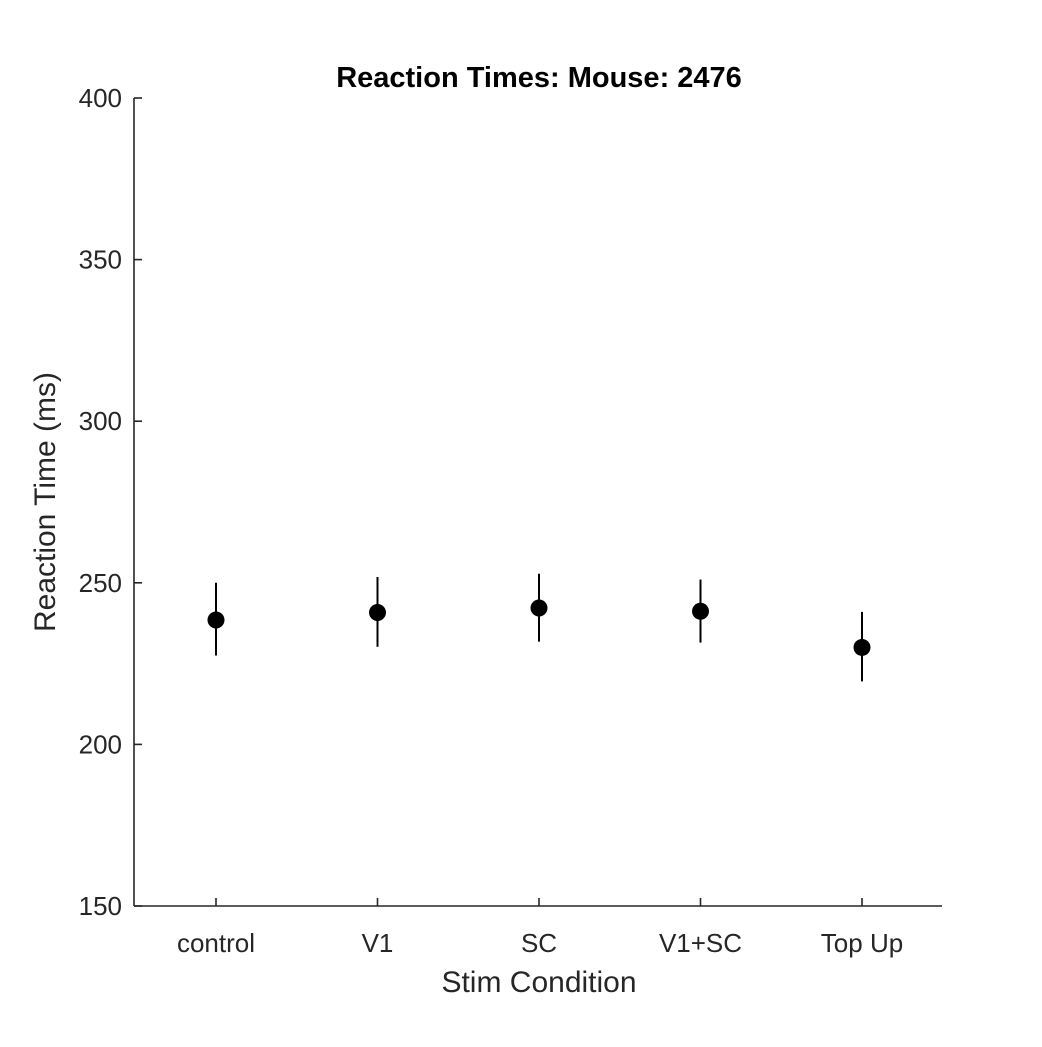 The image size is (1042, 1047). What do you see at coordinates (100, 98) in the screenshot?
I see `y-tick-label: 400` at bounding box center [100, 98].